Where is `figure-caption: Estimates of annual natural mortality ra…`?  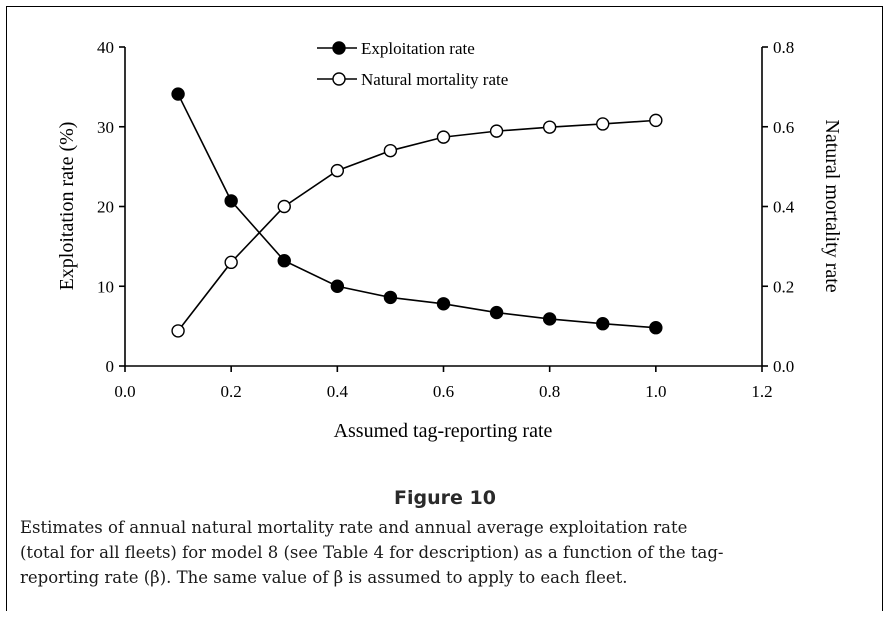
figure-caption: Estimates of annual natural mortality ra… is located at coordinates (445, 552).